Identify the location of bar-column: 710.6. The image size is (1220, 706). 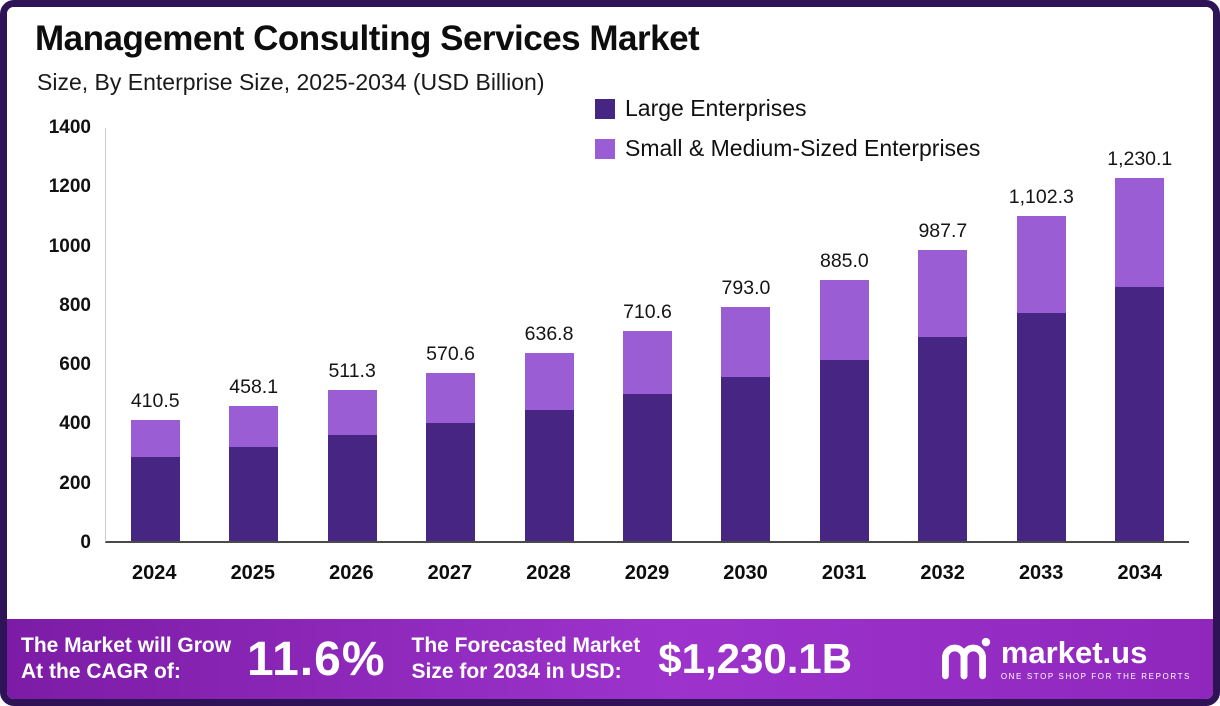
(647, 334).